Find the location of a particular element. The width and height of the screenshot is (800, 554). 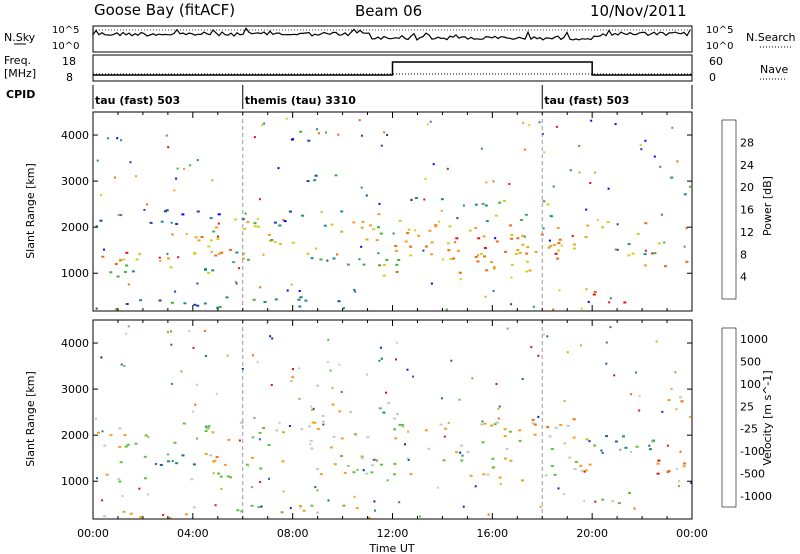

y-tick-label: 2000 is located at coordinates (75, 435).